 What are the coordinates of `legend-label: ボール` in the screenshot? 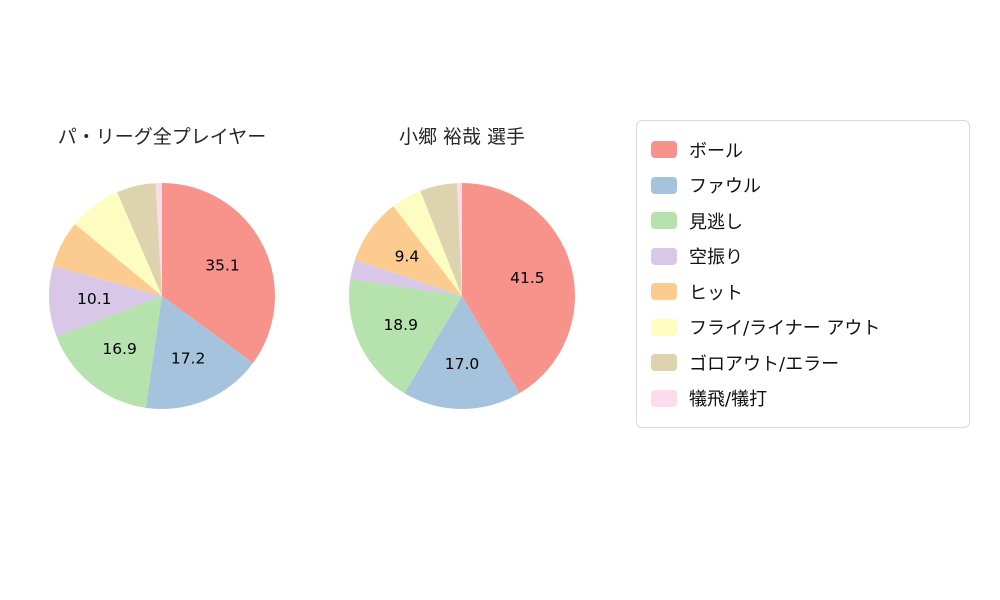 It's located at (716, 151).